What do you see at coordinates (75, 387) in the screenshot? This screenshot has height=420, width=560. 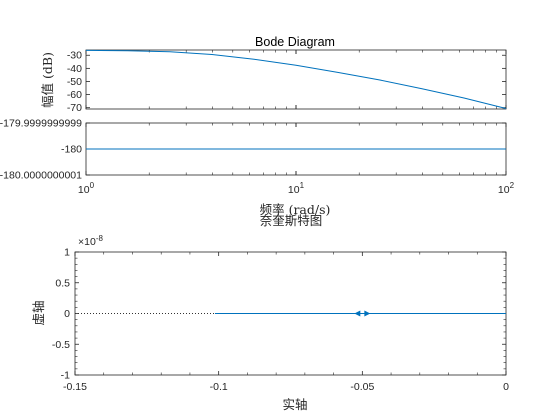 I see `nyquist-x-tick-label: -0.15` at bounding box center [75, 387].